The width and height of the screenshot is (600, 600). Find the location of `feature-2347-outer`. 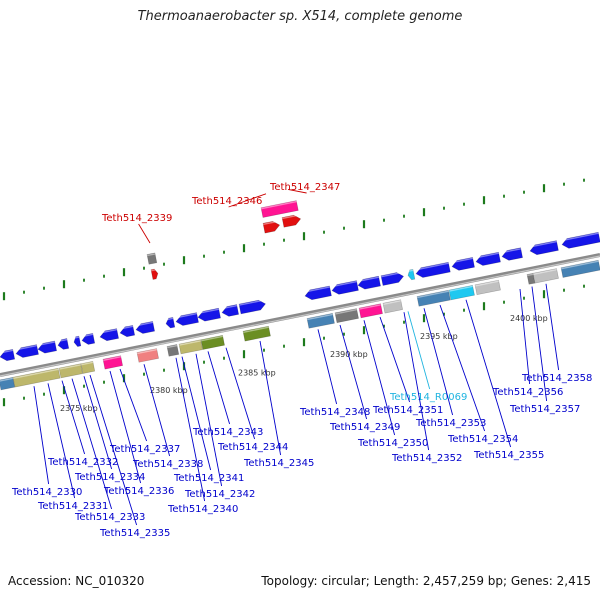

feature-2347-outer is located at coordinates (271, 227).